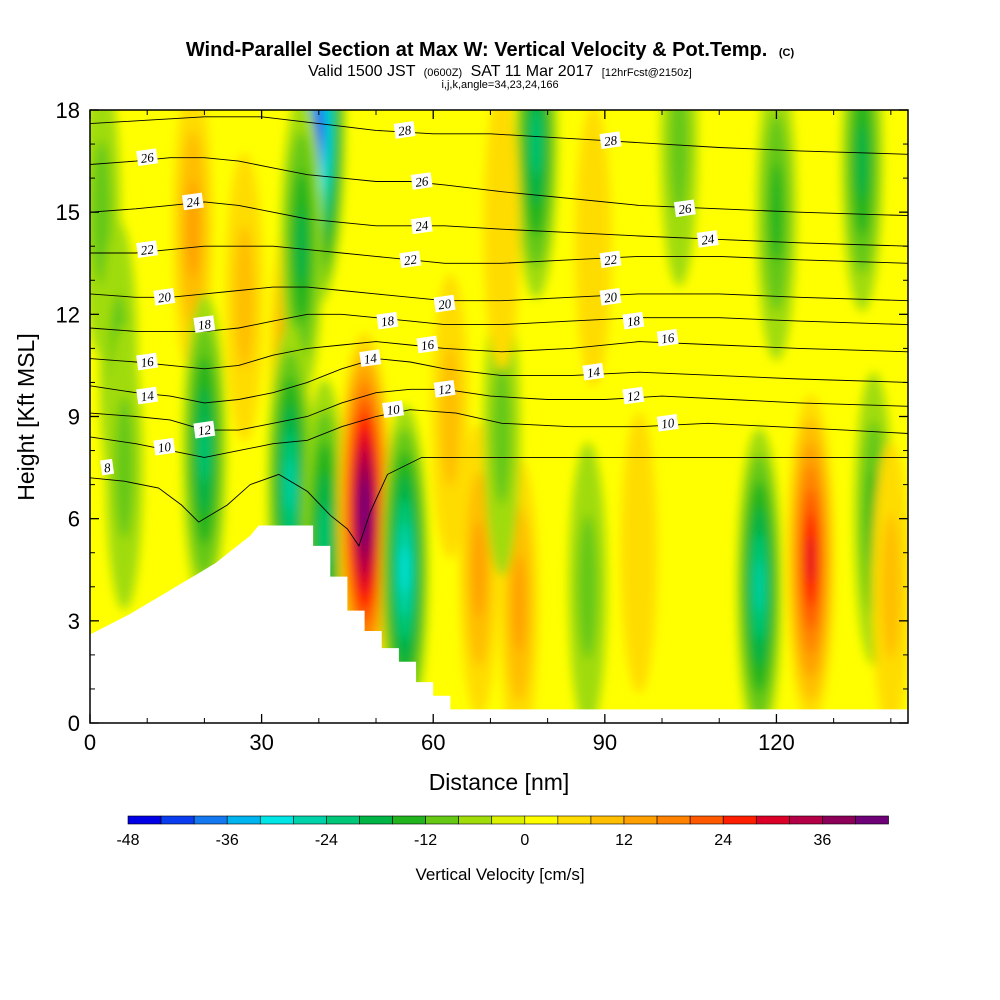 The image size is (1000, 1000). I want to click on isentrope-label-text: 28, so click(610, 140).